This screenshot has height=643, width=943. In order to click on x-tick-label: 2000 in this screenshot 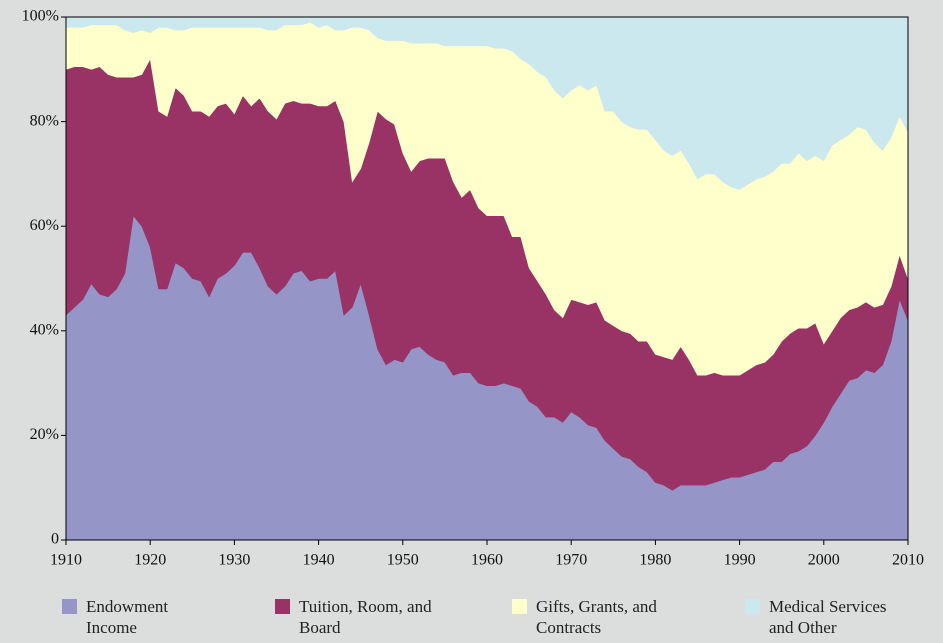, I will do `click(824, 560)`.